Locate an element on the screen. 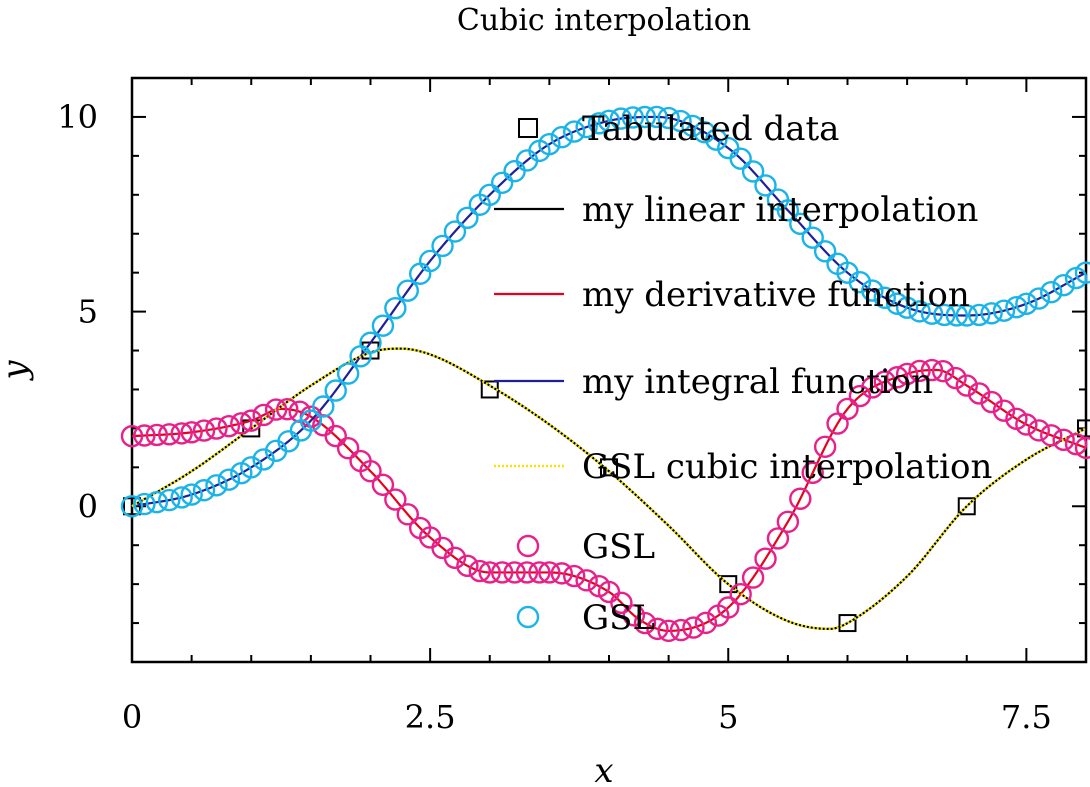 The height and width of the screenshot is (787, 1090). legend-label: Tabulated data is located at coordinates (710, 129).